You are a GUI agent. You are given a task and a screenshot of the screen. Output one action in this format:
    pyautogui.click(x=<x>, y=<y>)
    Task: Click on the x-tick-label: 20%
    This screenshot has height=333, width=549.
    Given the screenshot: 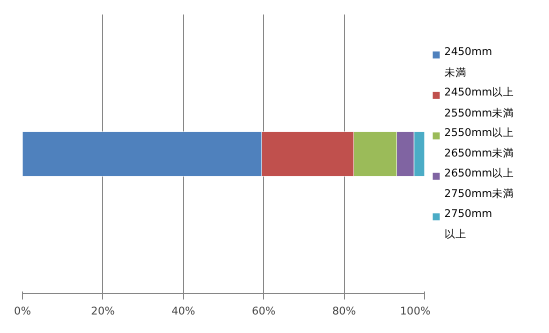 What is the action you would take?
    pyautogui.click(x=103, y=311)
    